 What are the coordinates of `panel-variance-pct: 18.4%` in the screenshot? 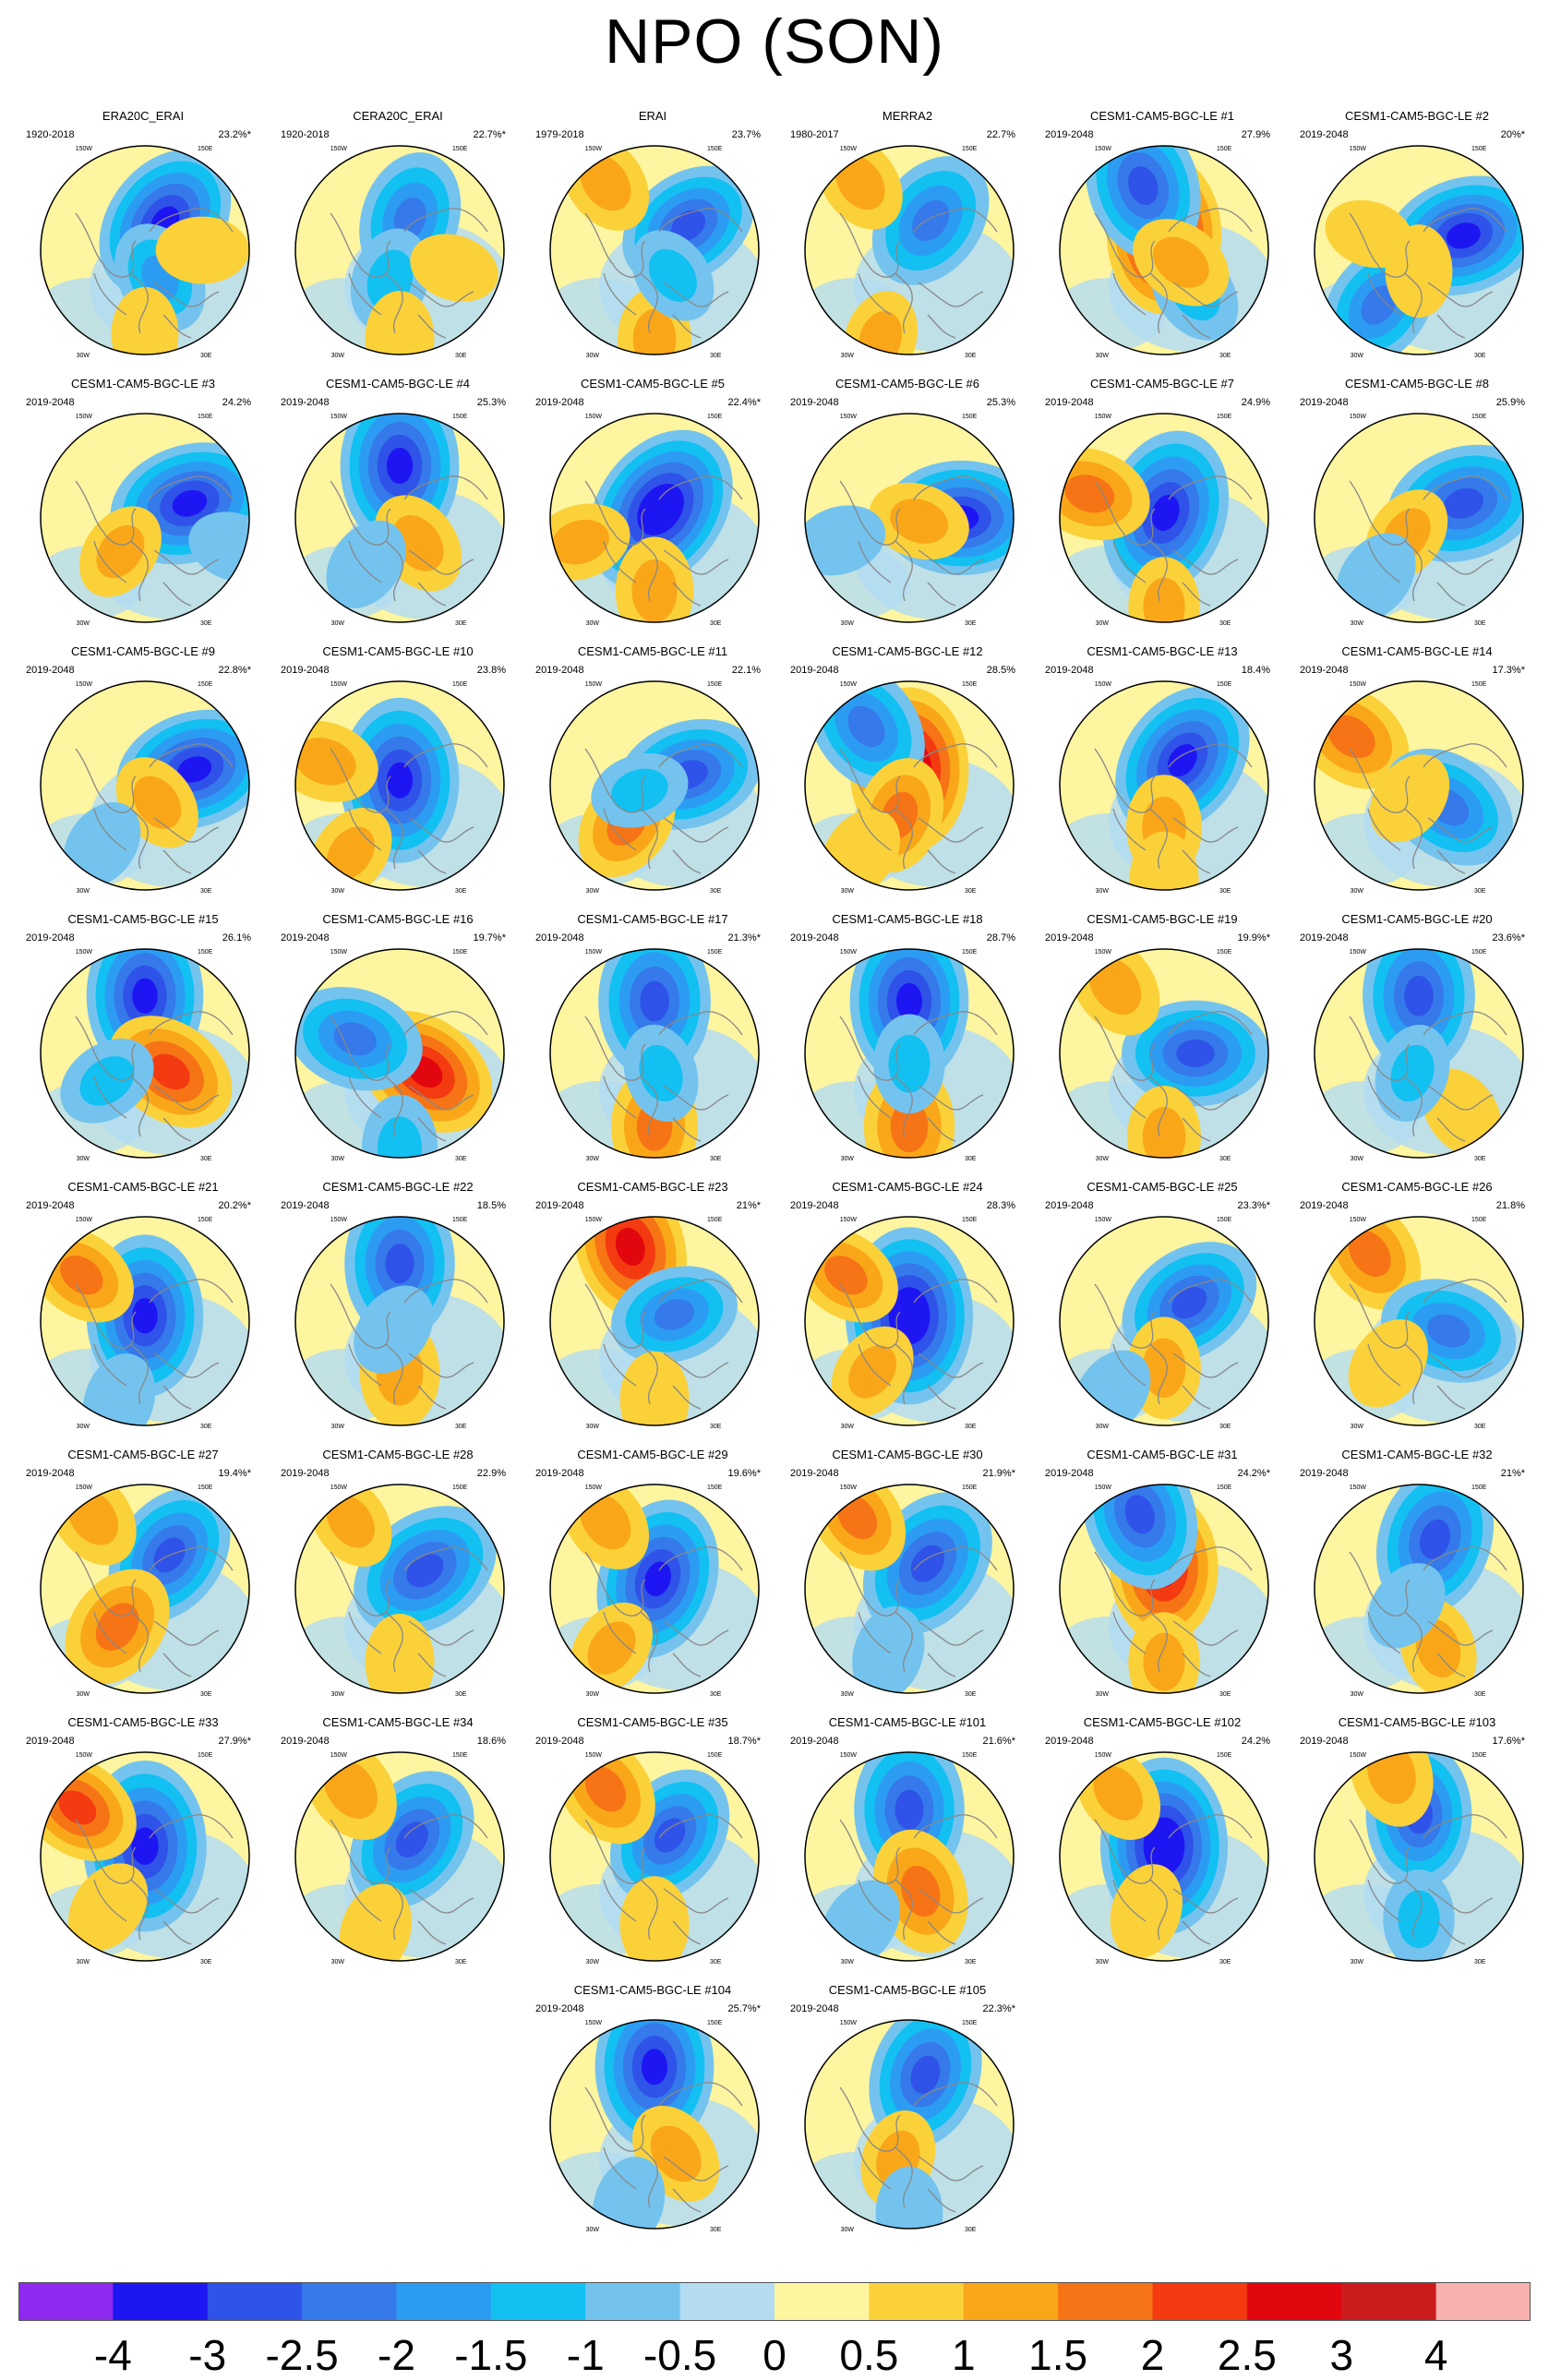 It's located at (1255, 670).